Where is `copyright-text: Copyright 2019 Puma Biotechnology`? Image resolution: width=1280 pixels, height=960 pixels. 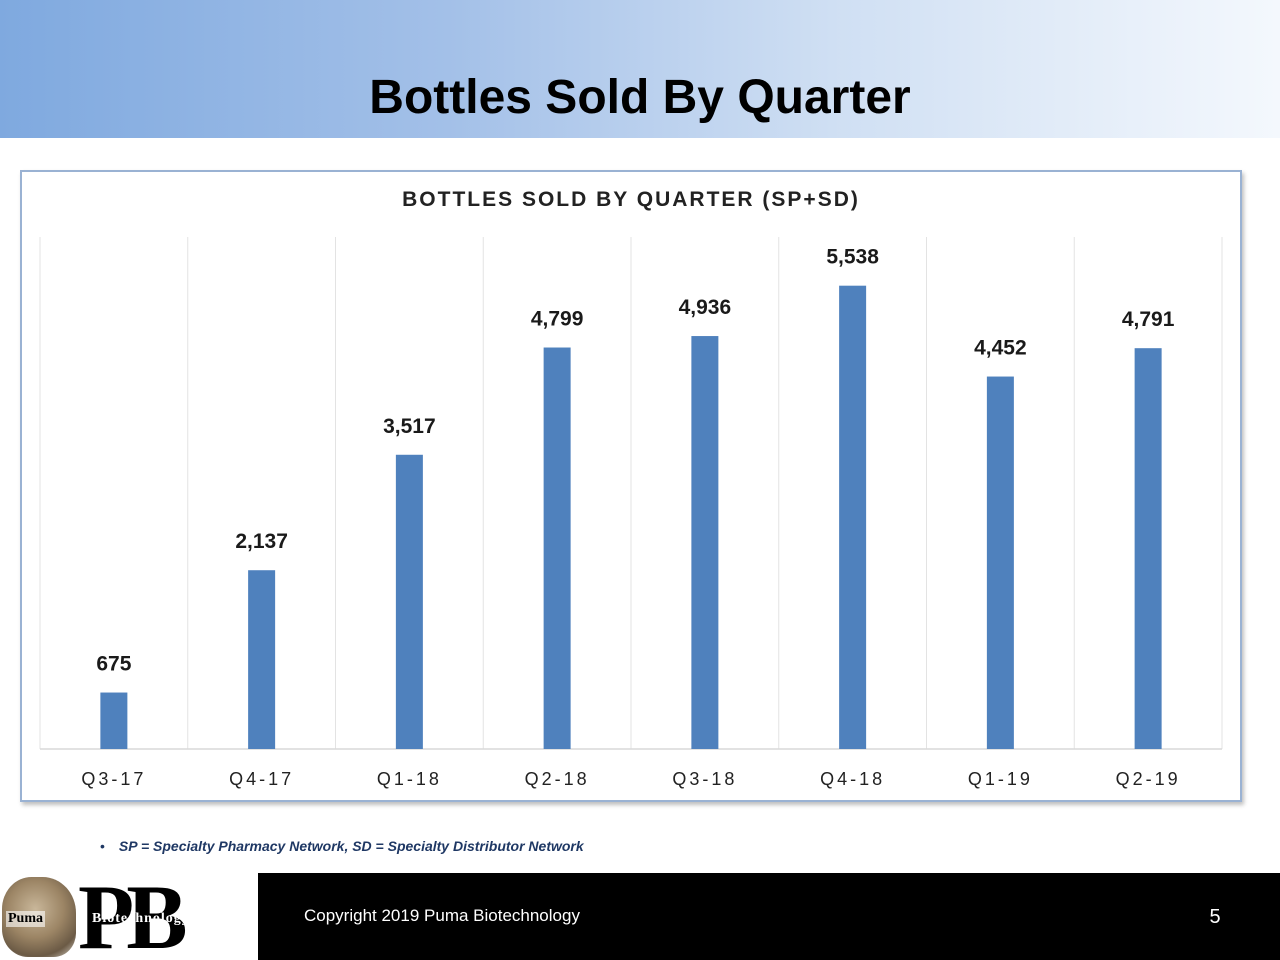
copyright-text: Copyright 2019 Puma Biotechnology is located at coordinates (442, 915).